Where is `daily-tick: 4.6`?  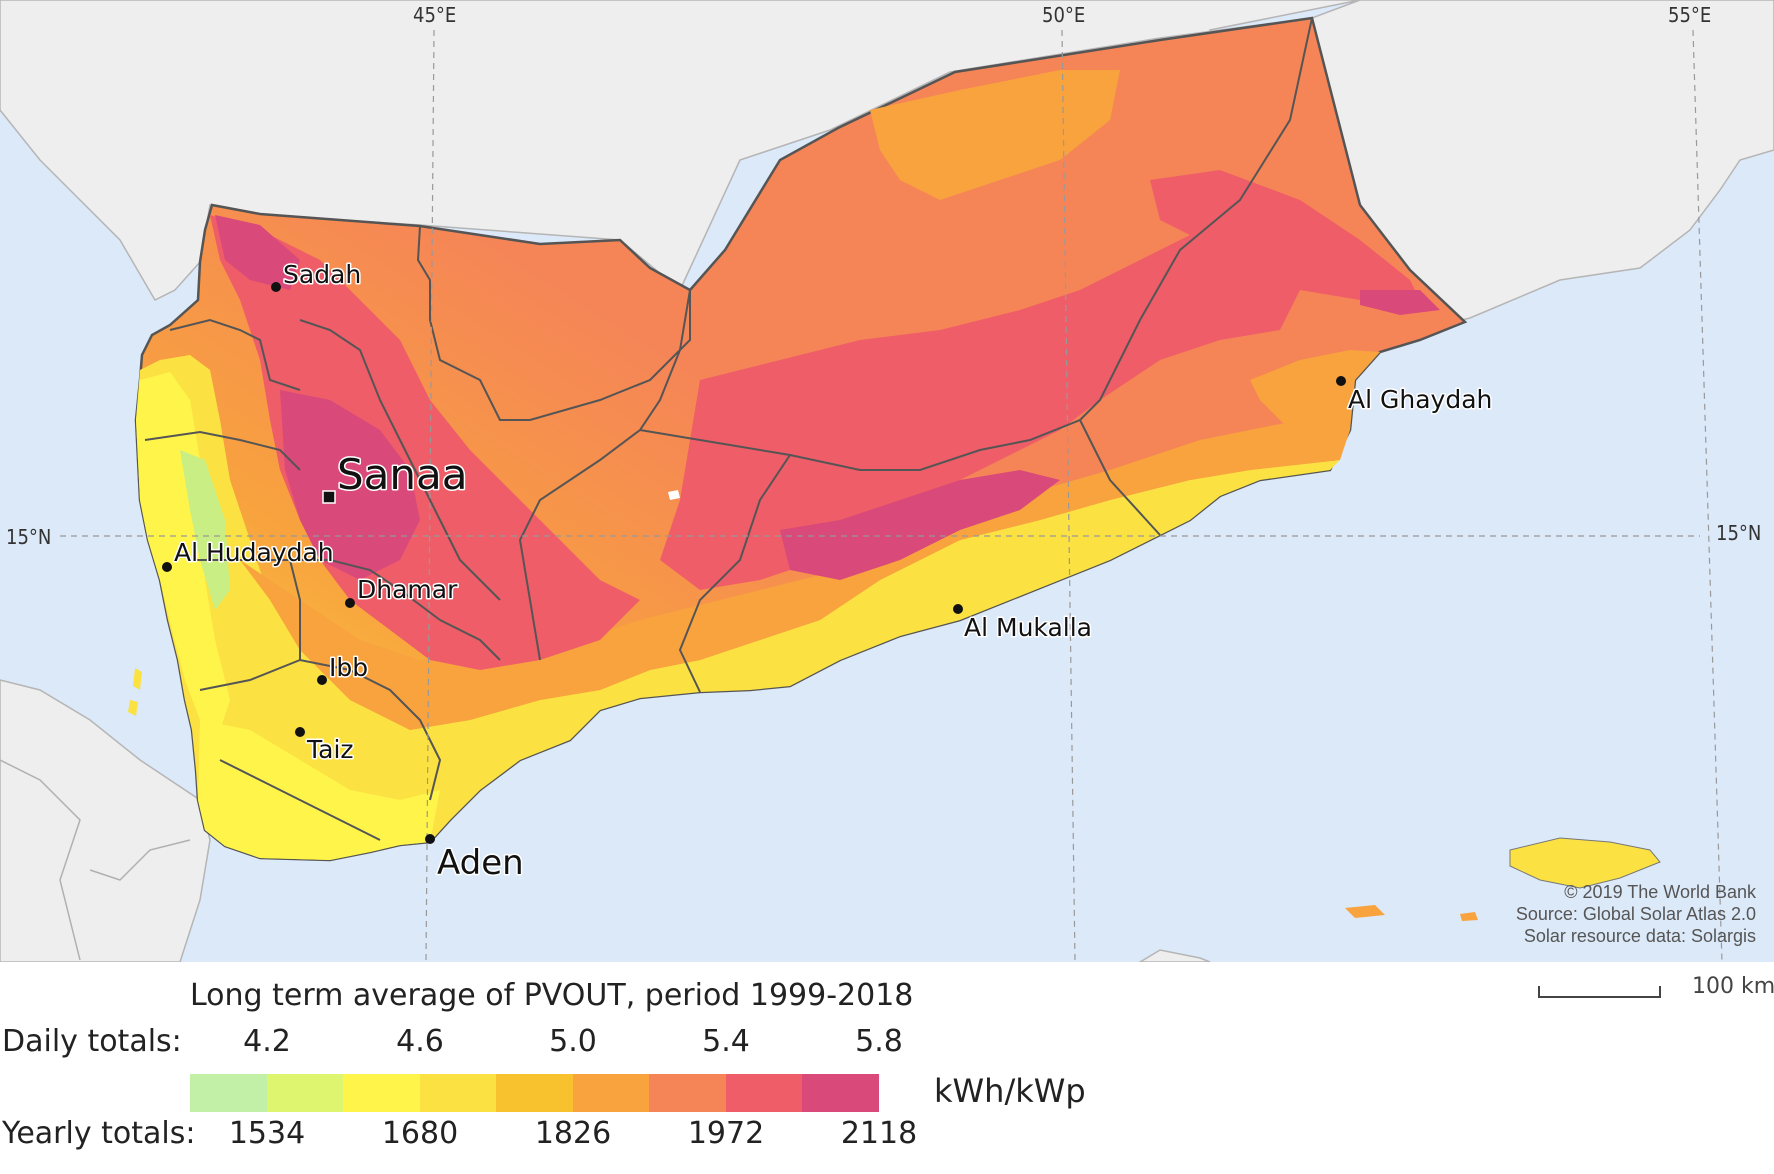 daily-tick: 4.6 is located at coordinates (420, 1041).